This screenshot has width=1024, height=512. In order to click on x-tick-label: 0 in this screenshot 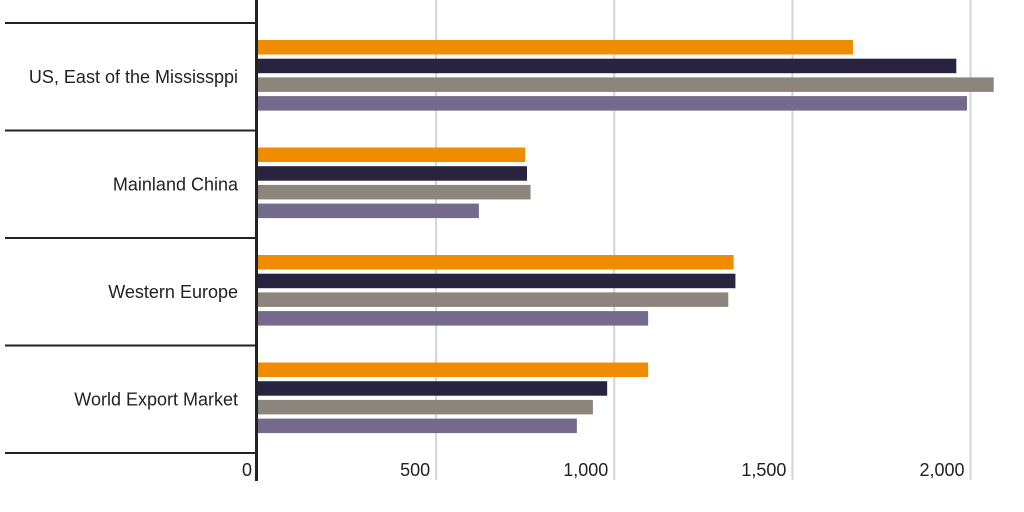, I will do `click(247, 470)`.